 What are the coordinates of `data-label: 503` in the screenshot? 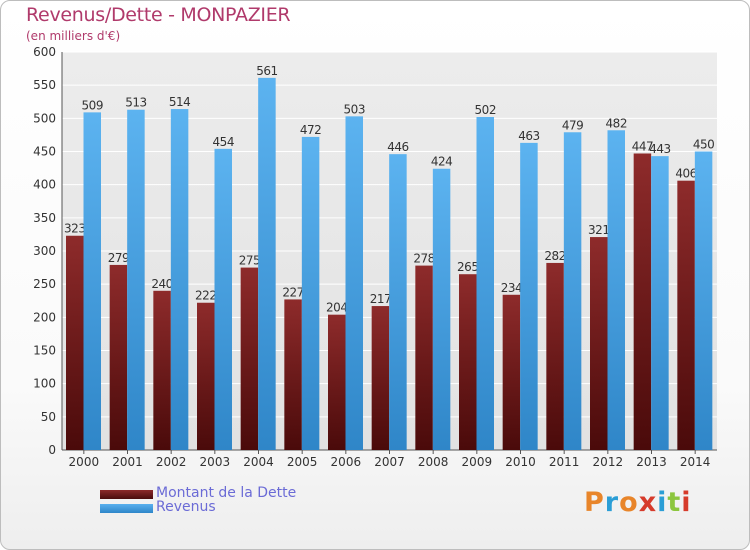 It's located at (354, 109).